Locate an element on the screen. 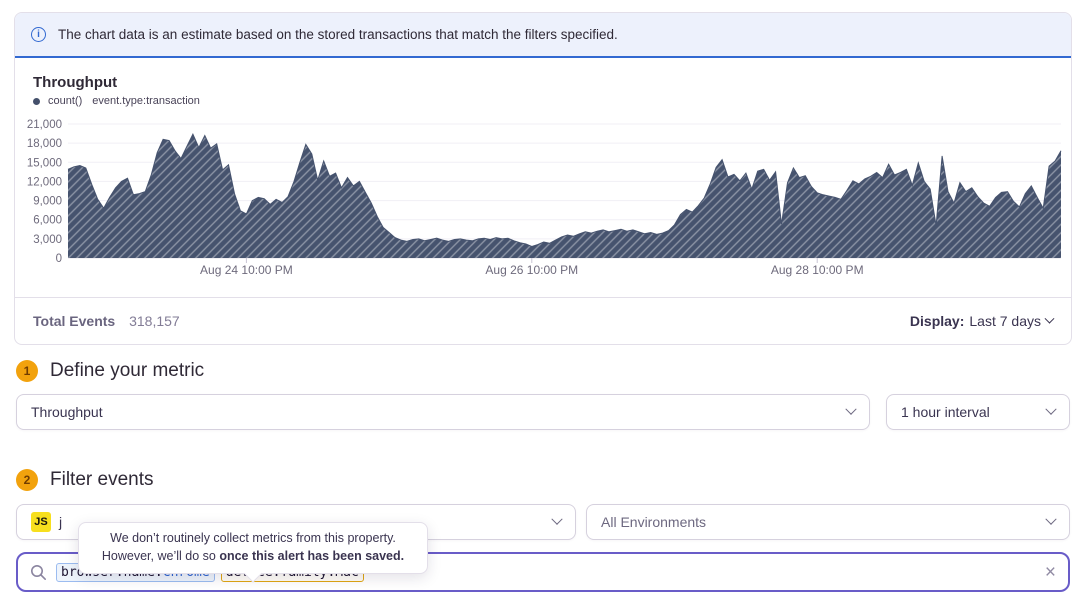 The height and width of the screenshot is (602, 1086). svg-text: Aug 26 10:00 PM is located at coordinates (531, 270).